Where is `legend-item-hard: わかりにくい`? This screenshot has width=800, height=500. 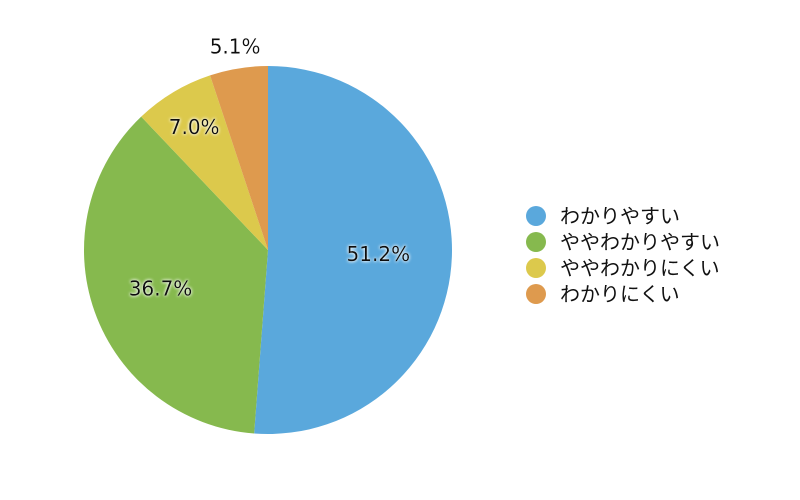
legend-item-hard: わかりにくい is located at coordinates (623, 294).